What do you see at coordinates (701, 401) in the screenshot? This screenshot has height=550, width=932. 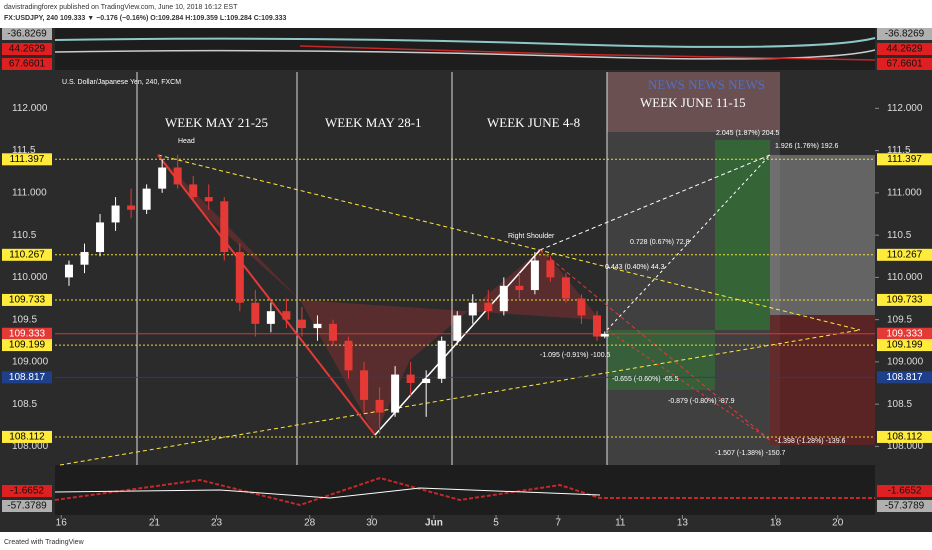 I see `measure-label: -0.879 (-0.80%) -87.9` at bounding box center [701, 401].